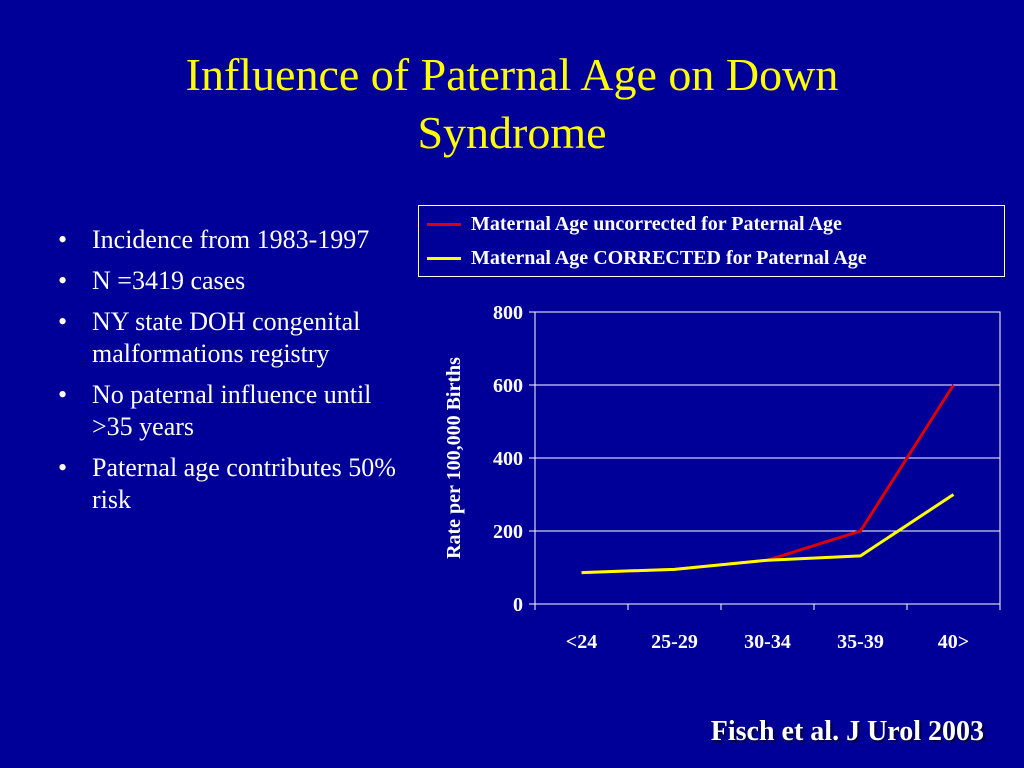 Image resolution: width=1024 pixels, height=768 pixels. What do you see at coordinates (454, 458) in the screenshot?
I see `y-axis-label: Rate per 100,000 Births` at bounding box center [454, 458].